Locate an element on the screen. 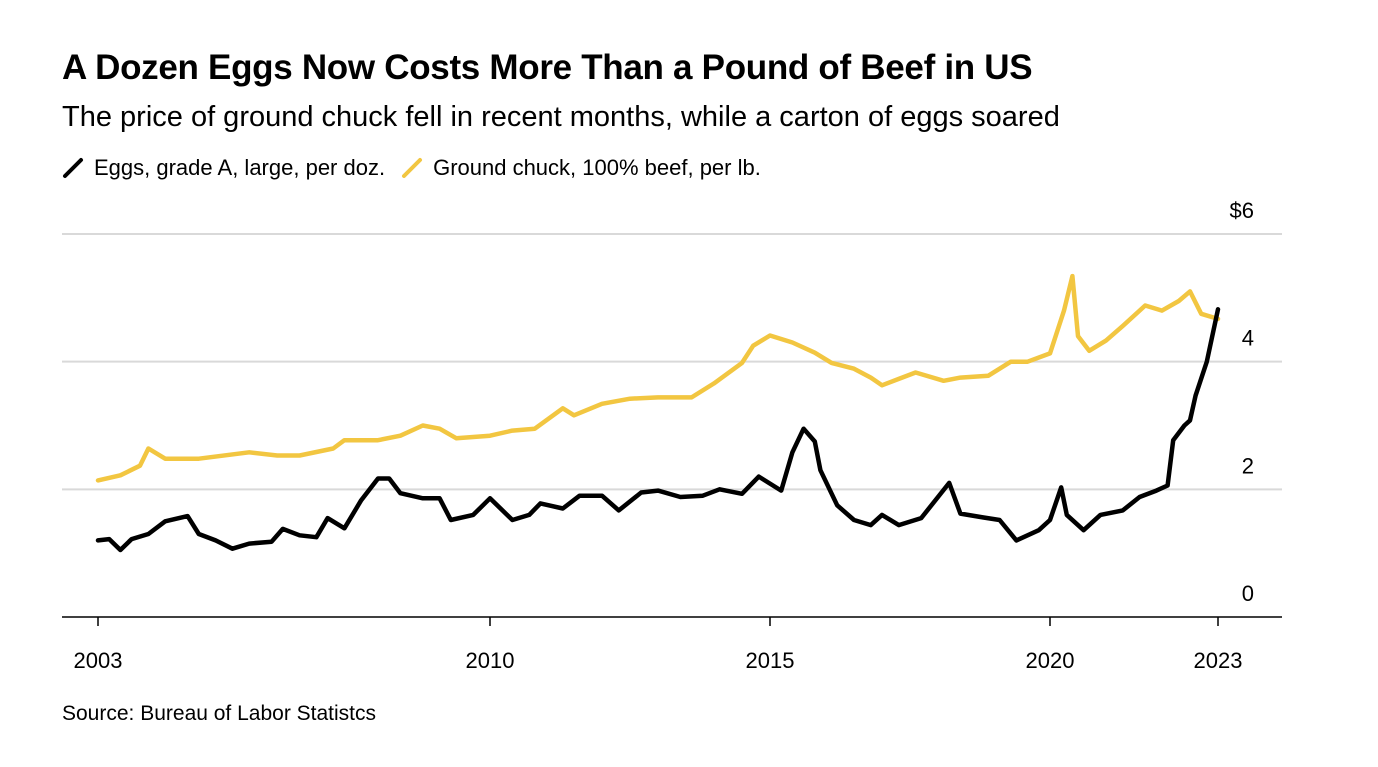 Image resolution: width=1378 pixels, height=767 pixels. legend-item-eggs: Eggs, grade A, large, per doz. is located at coordinates (223, 168).